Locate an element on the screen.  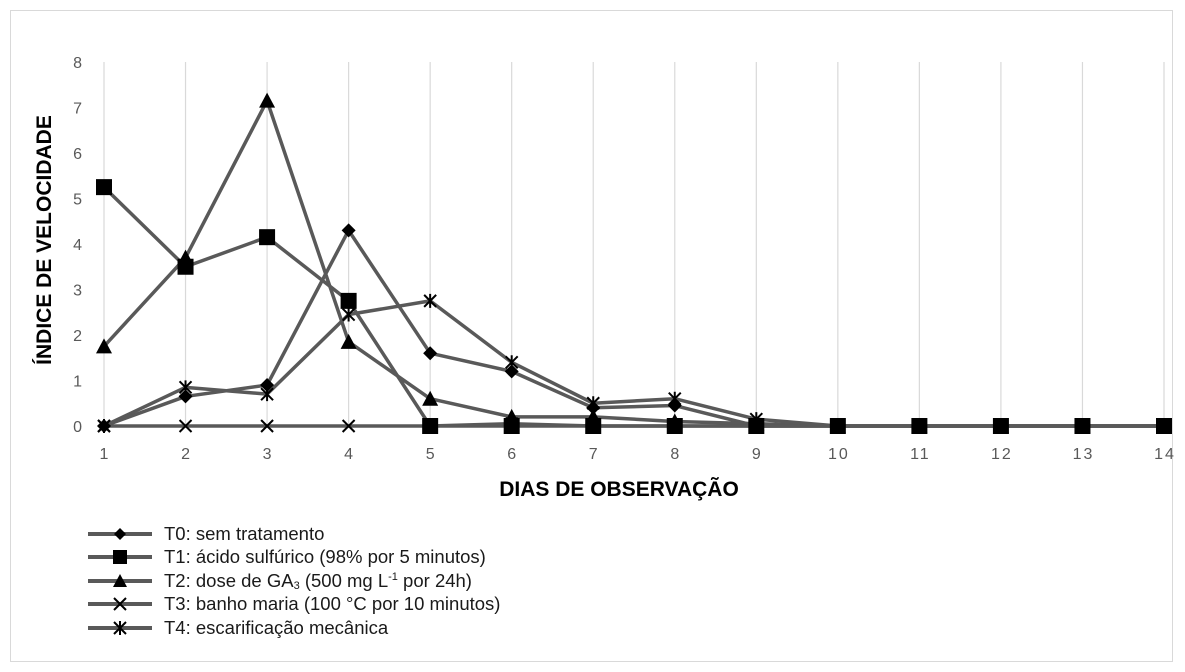
y-axis-ticks: 0 1 2 3 4 5 6 7 8 is located at coordinates (77, 245).